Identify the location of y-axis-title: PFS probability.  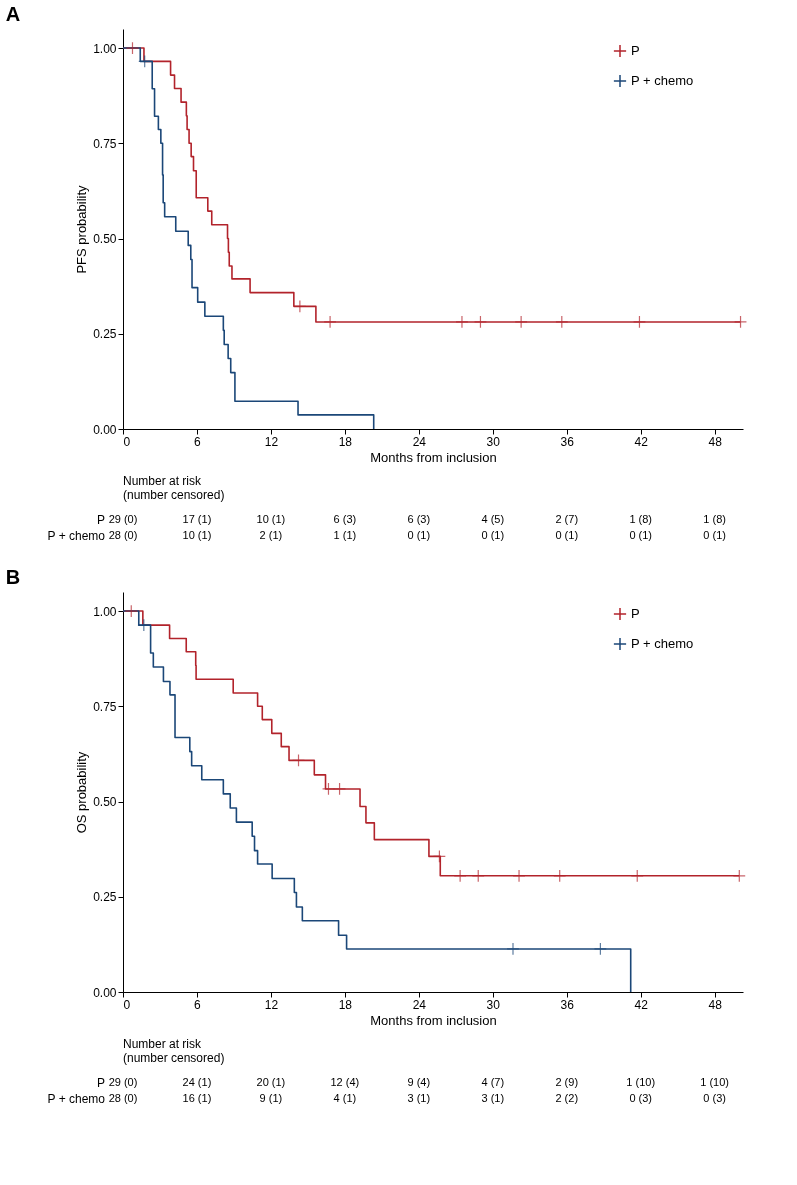
(82, 229).